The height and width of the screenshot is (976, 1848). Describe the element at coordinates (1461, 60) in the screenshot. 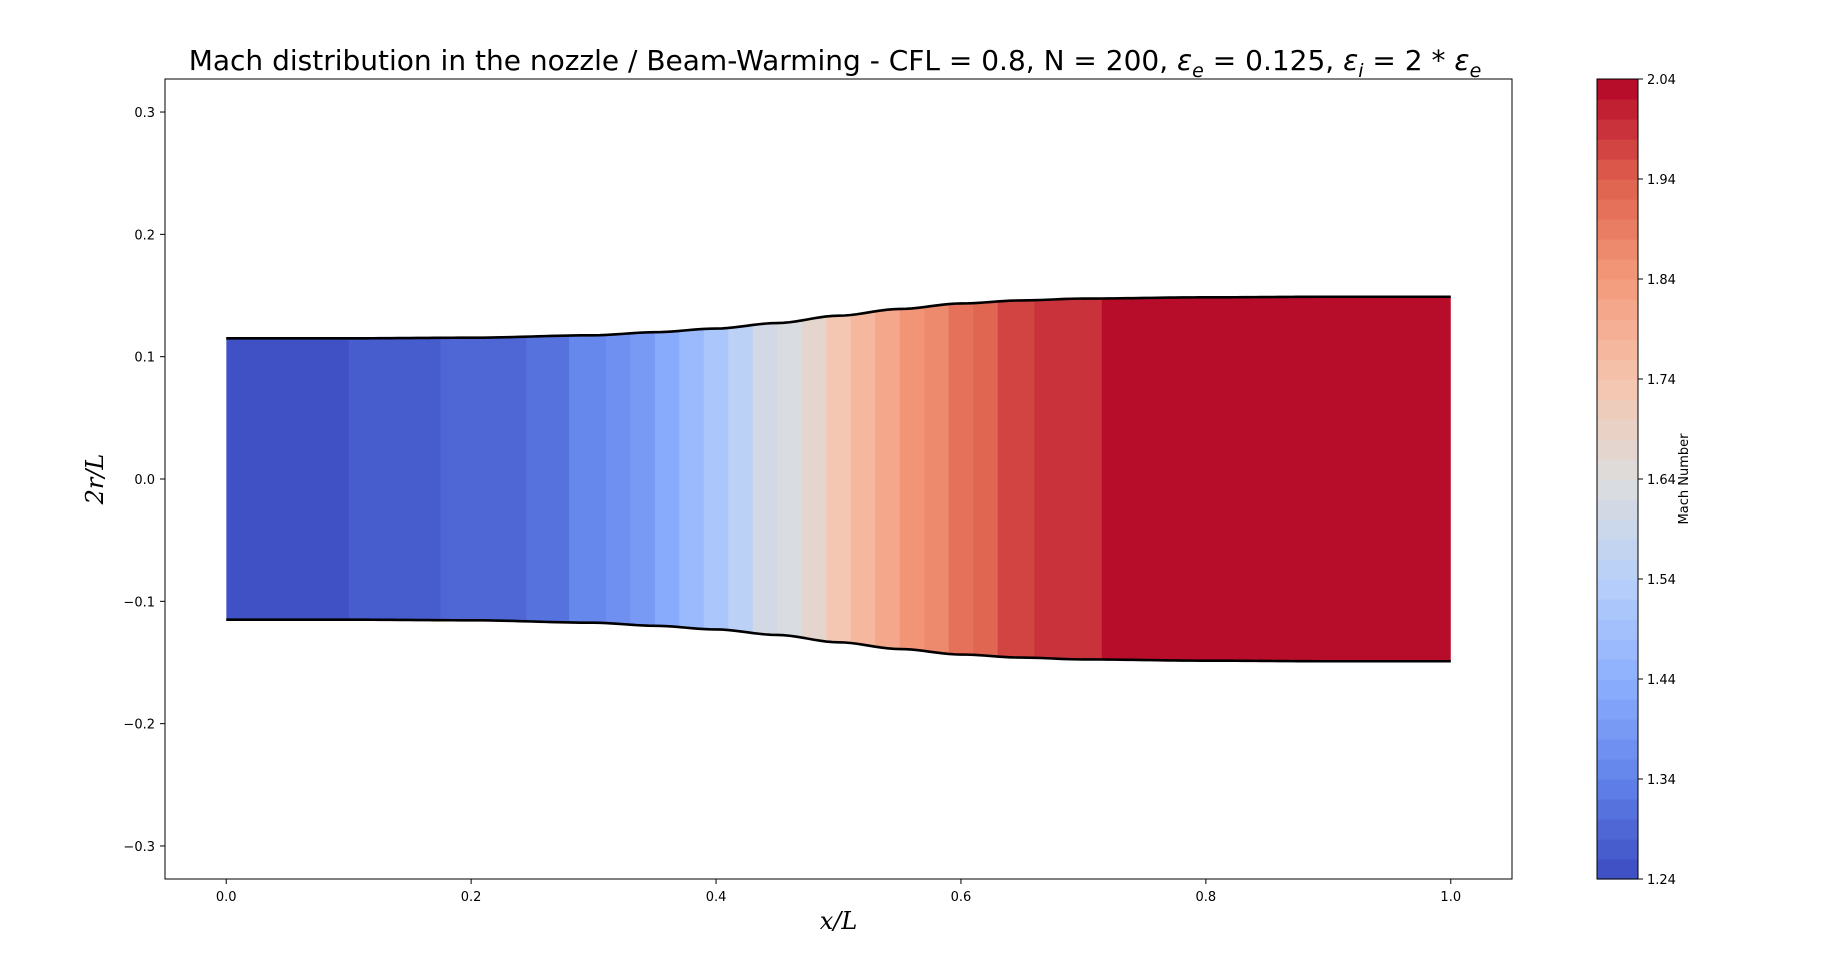

I see `title-eps-i-rhs-eps: ε` at that location.